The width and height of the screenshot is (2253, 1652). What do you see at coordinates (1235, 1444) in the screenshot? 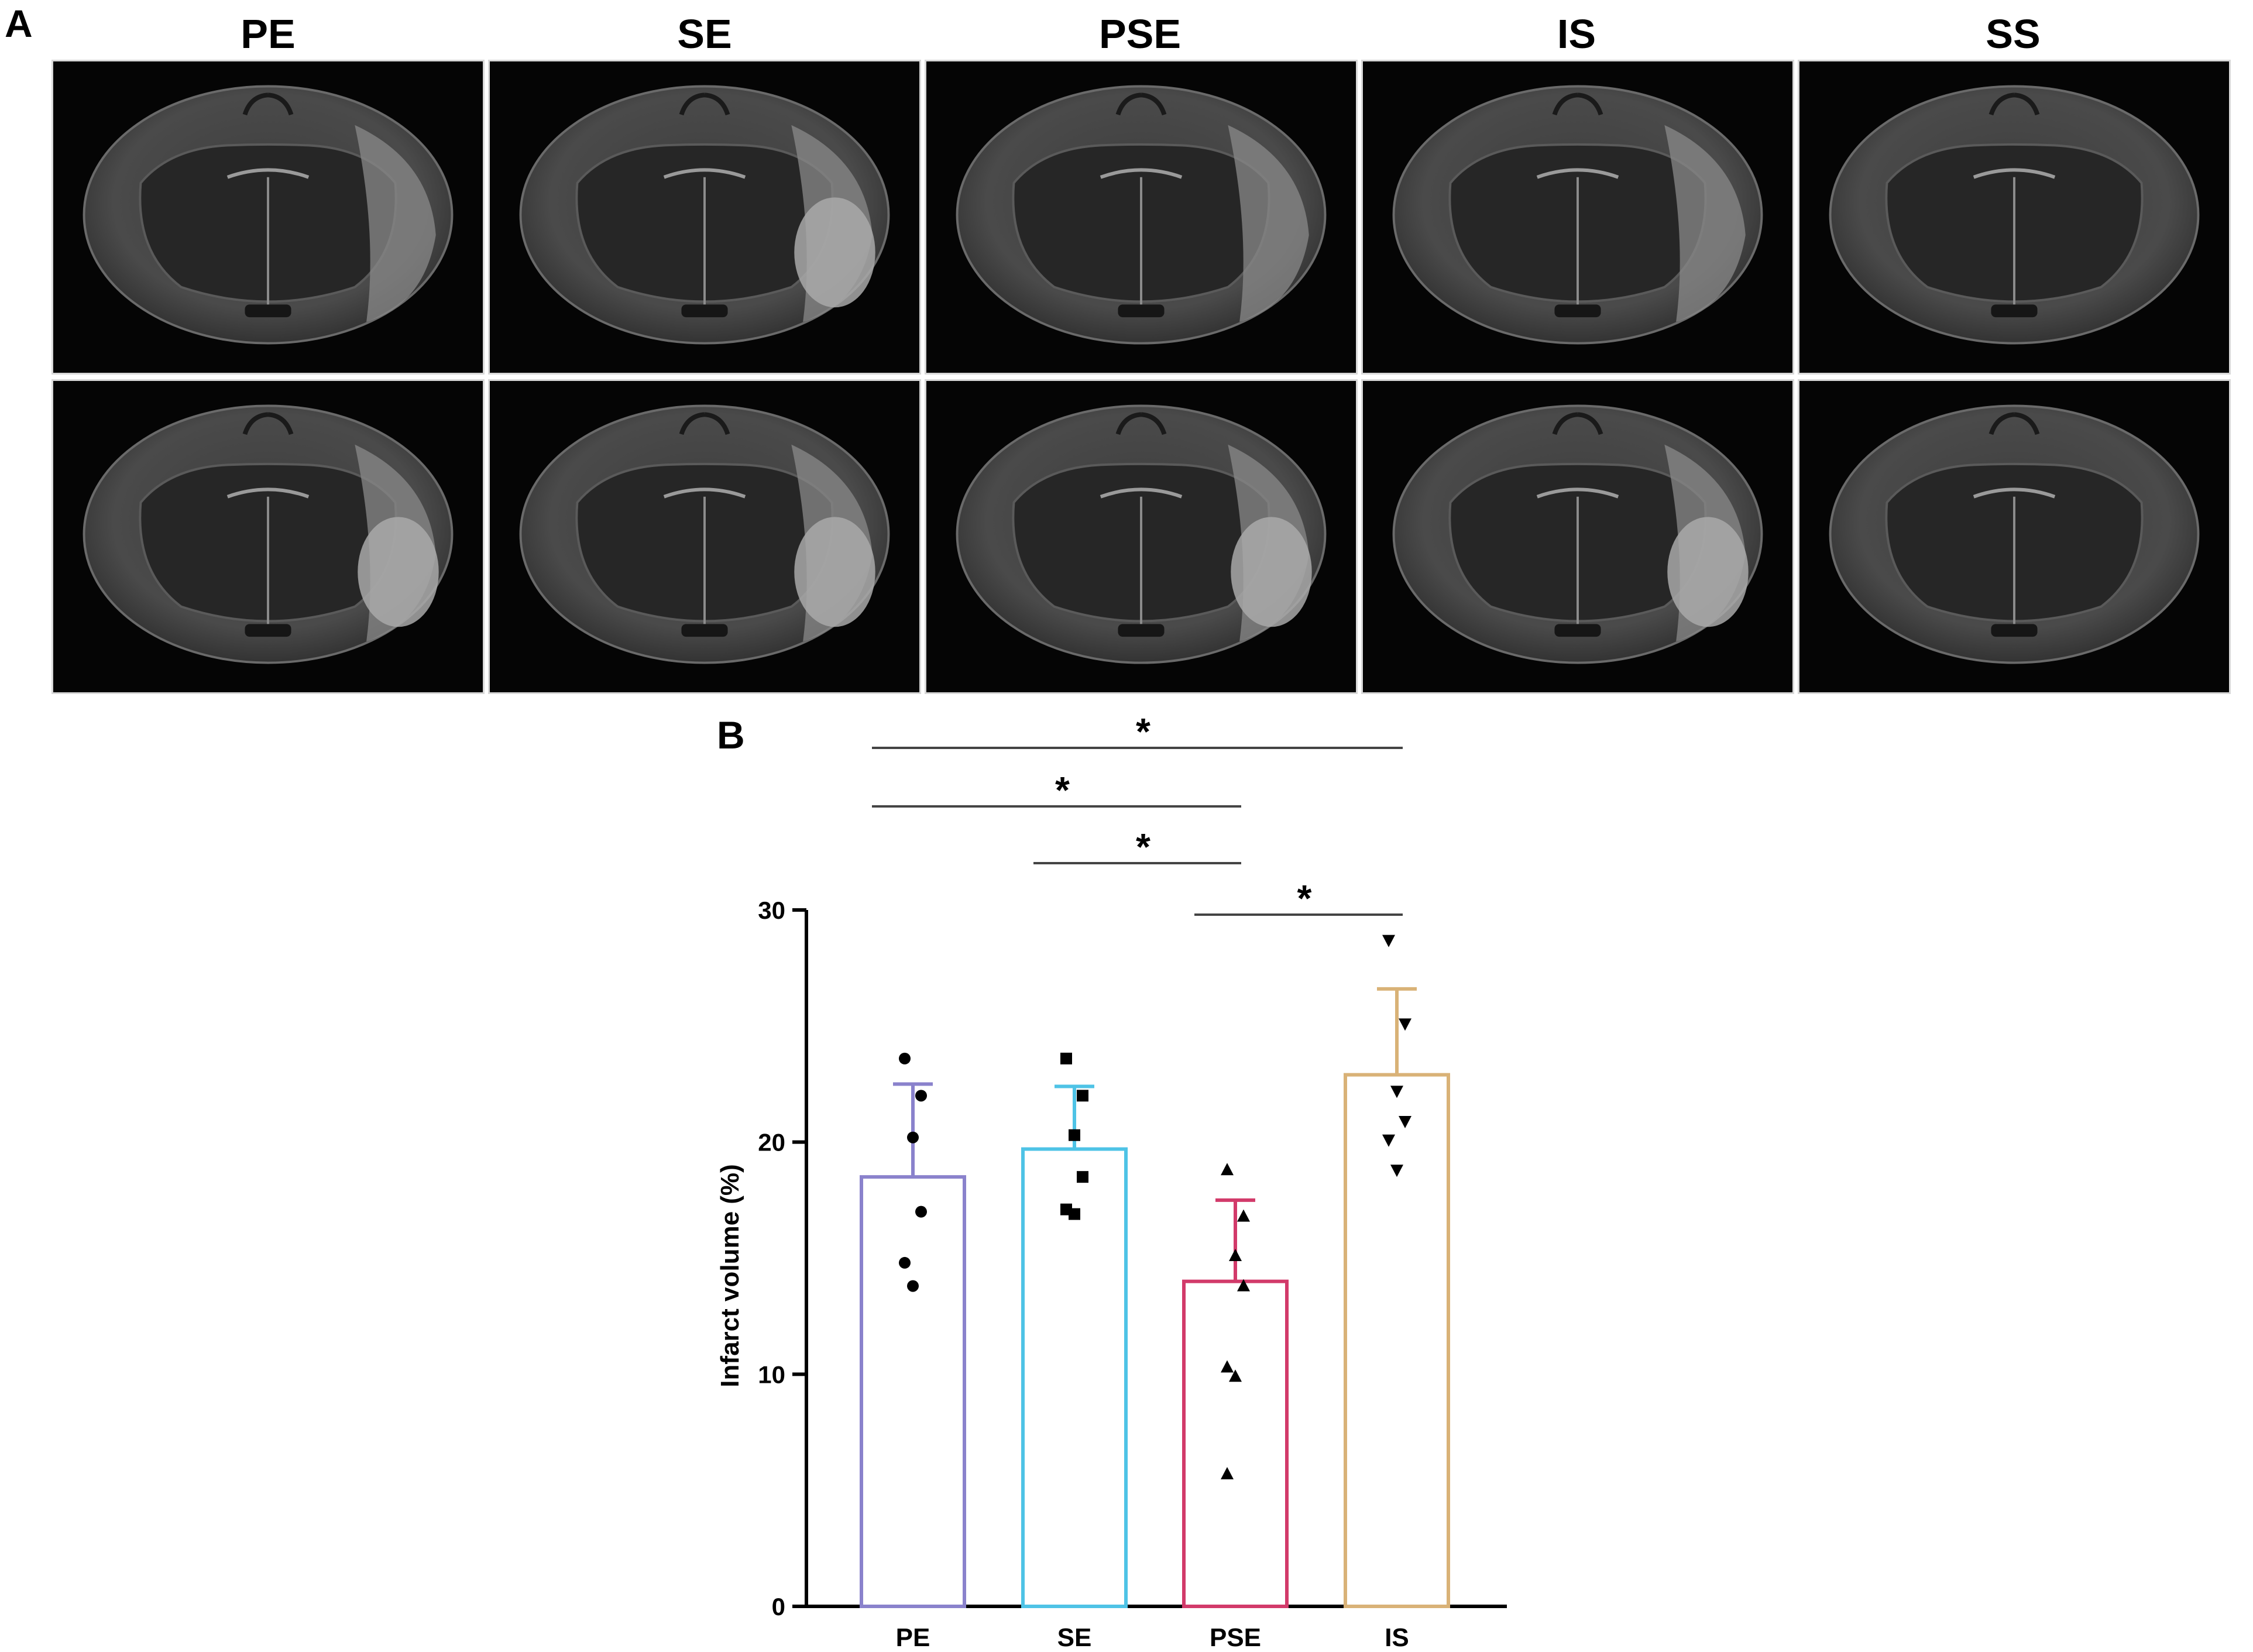
I see `bar-pse` at bounding box center [1235, 1444].